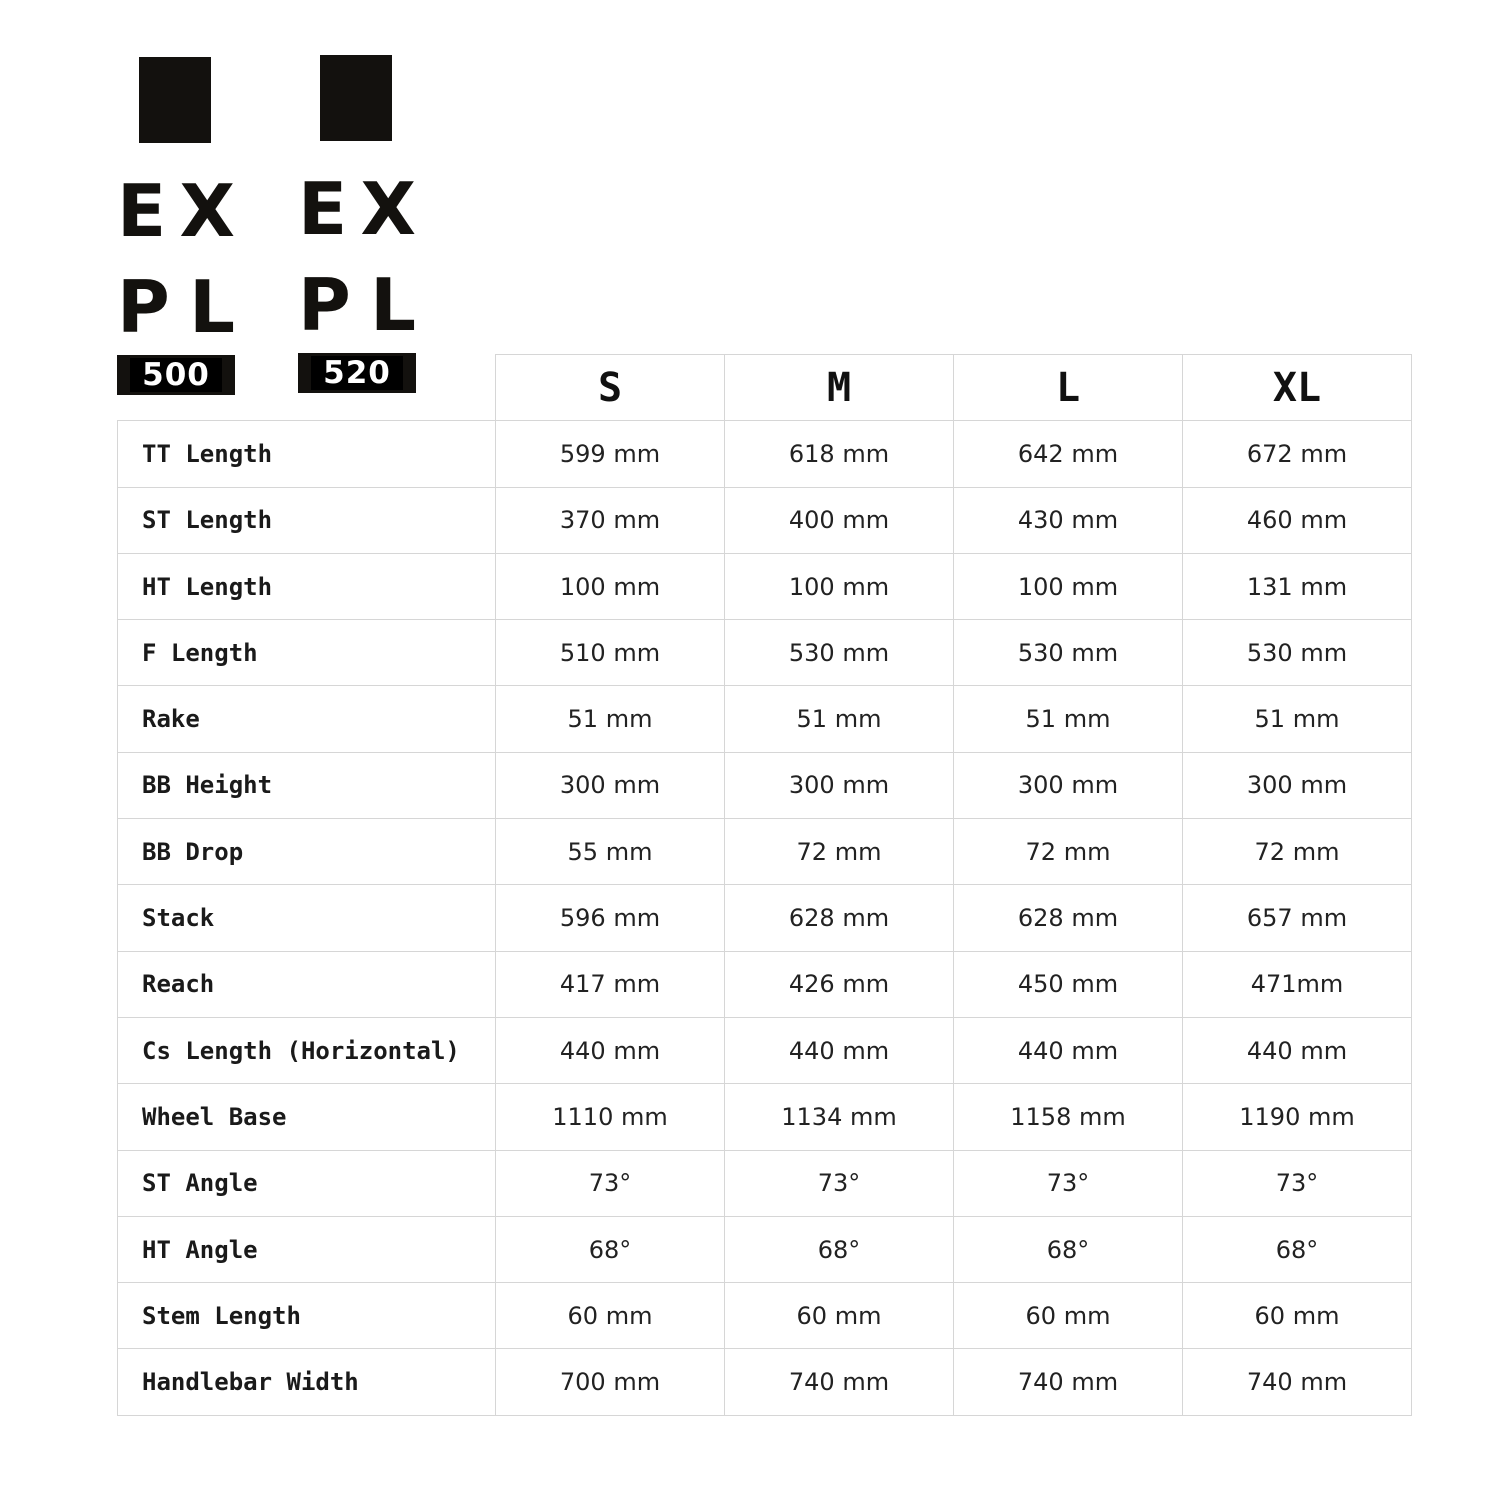  I want to click on row-label: Cs Length (Horizontal), so click(306, 1050).